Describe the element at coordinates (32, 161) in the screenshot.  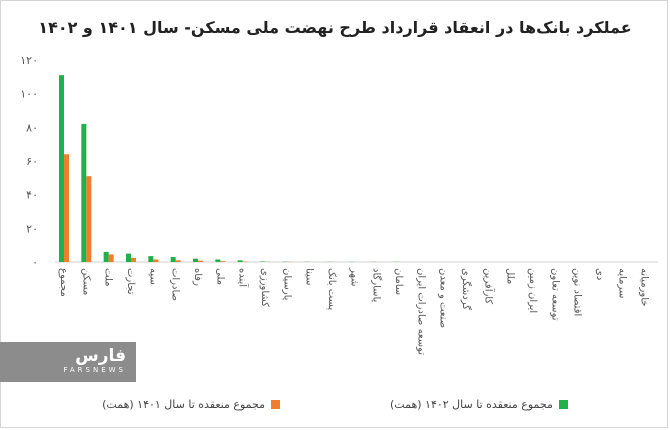
I see `y-tick-label: ۶۰` at that location.